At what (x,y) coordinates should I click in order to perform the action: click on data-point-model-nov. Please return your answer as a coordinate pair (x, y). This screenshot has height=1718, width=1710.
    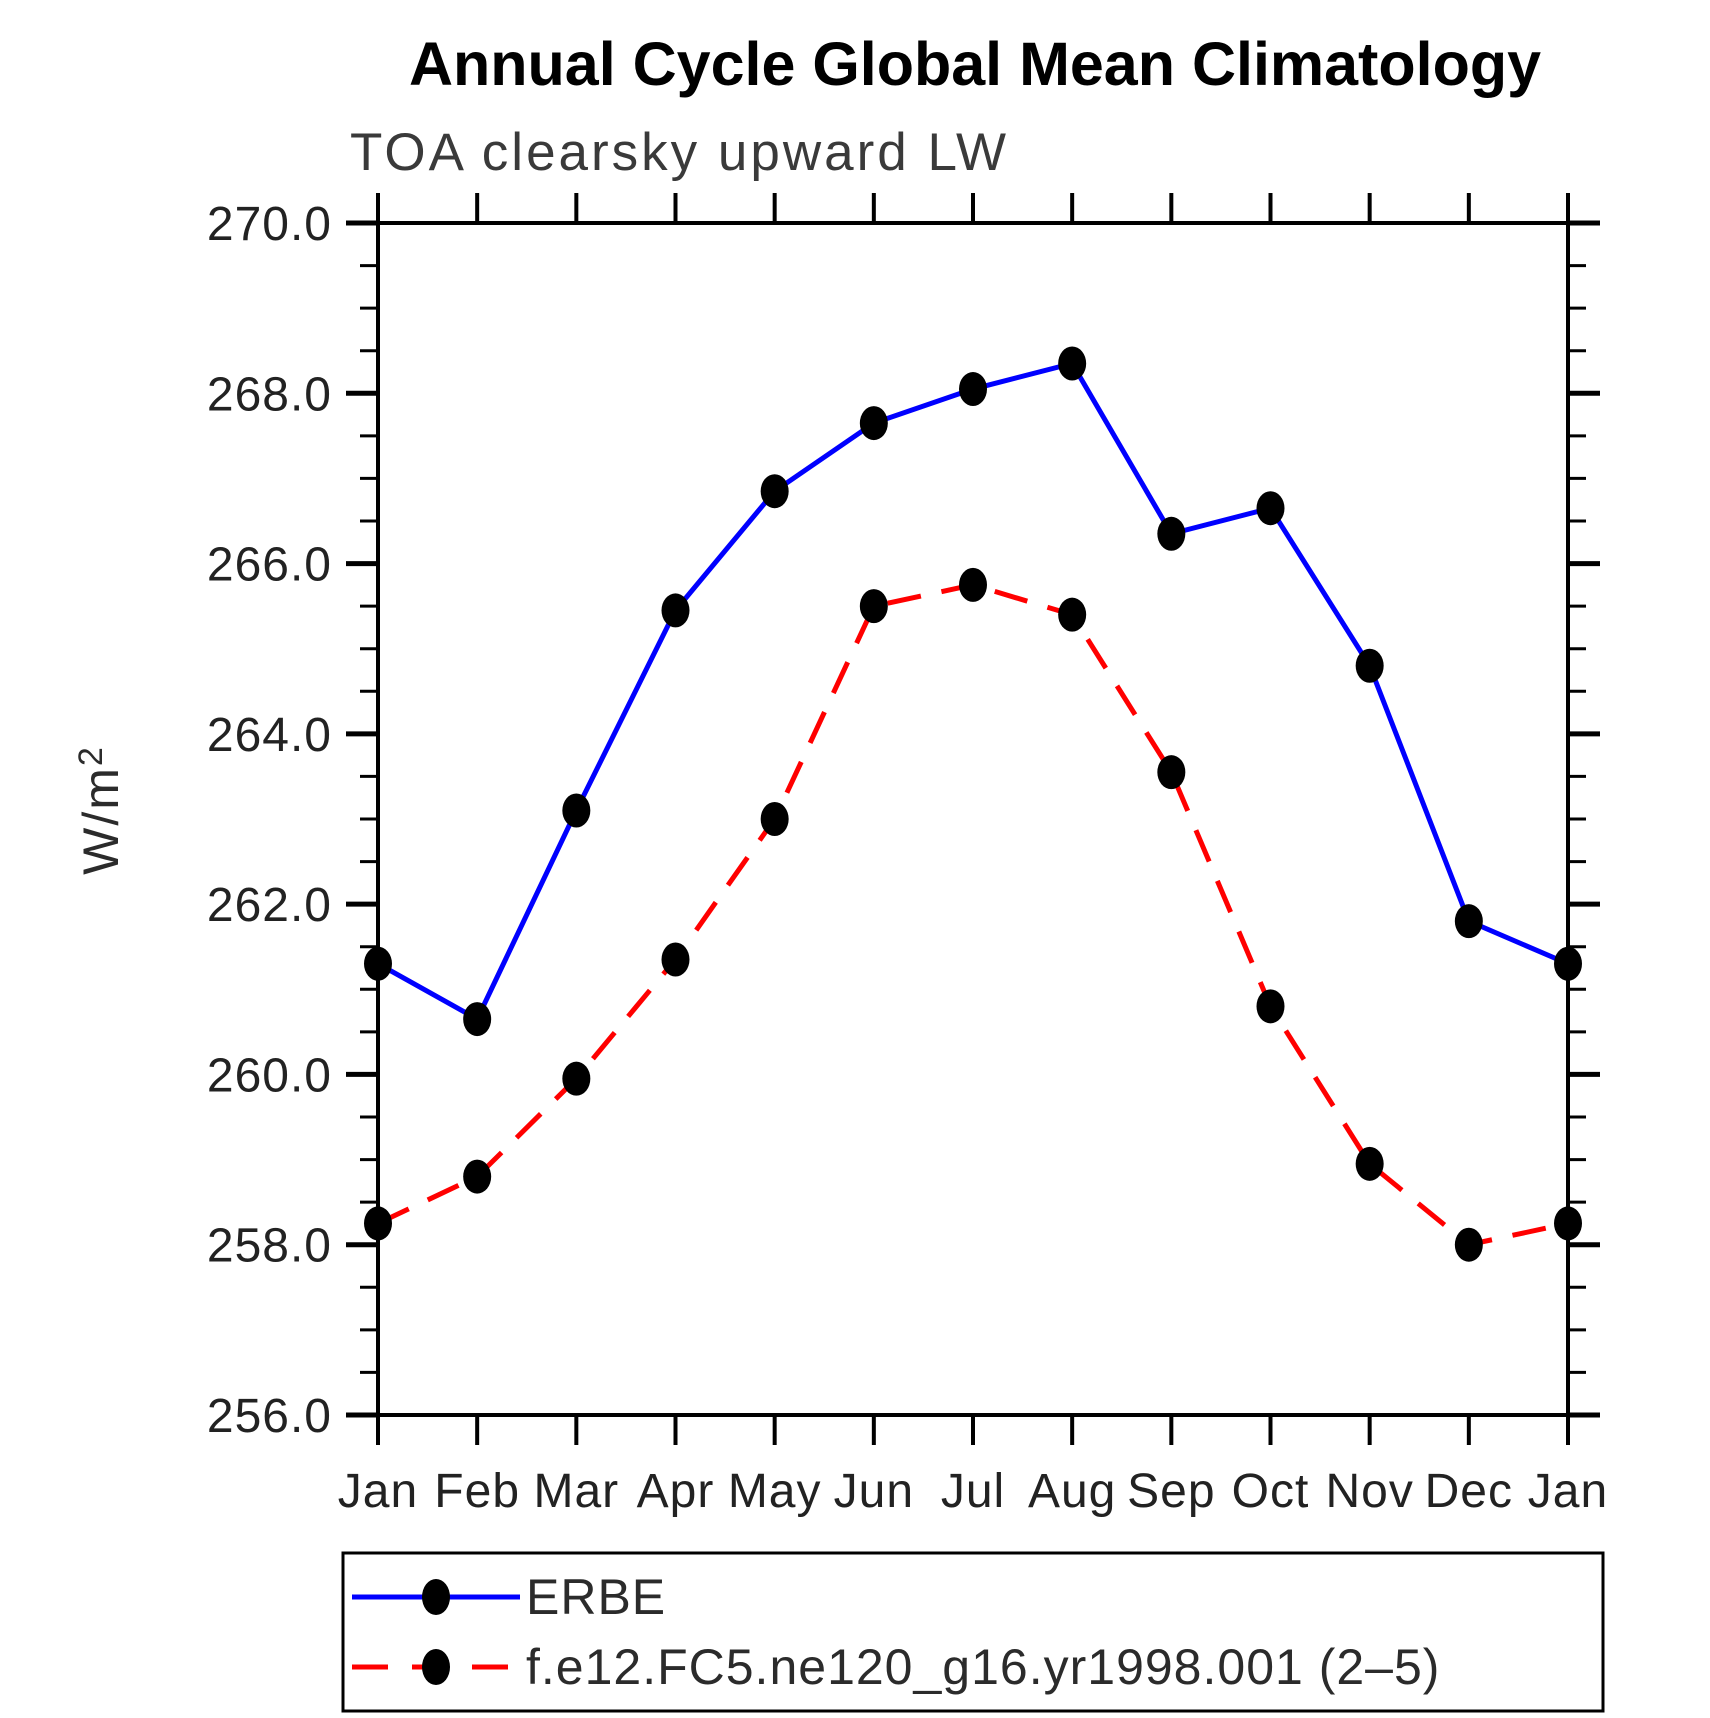
    Looking at the image, I should click on (1369, 1163).